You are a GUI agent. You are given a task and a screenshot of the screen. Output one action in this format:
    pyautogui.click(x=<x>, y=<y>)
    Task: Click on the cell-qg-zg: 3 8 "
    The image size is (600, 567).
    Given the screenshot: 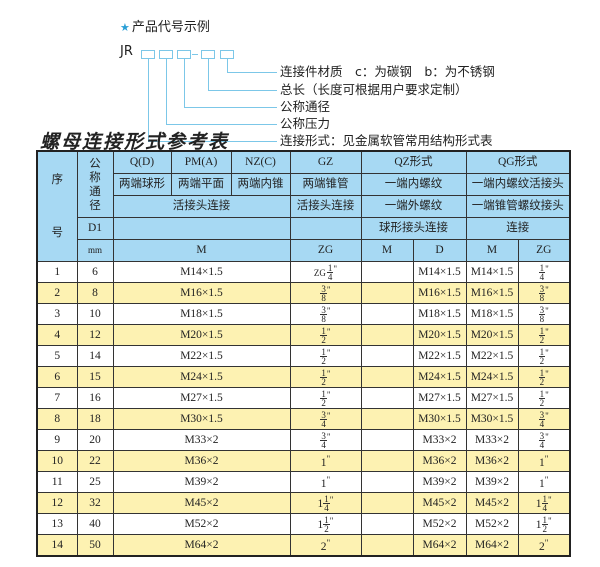 What is the action you would take?
    pyautogui.click(x=544, y=314)
    